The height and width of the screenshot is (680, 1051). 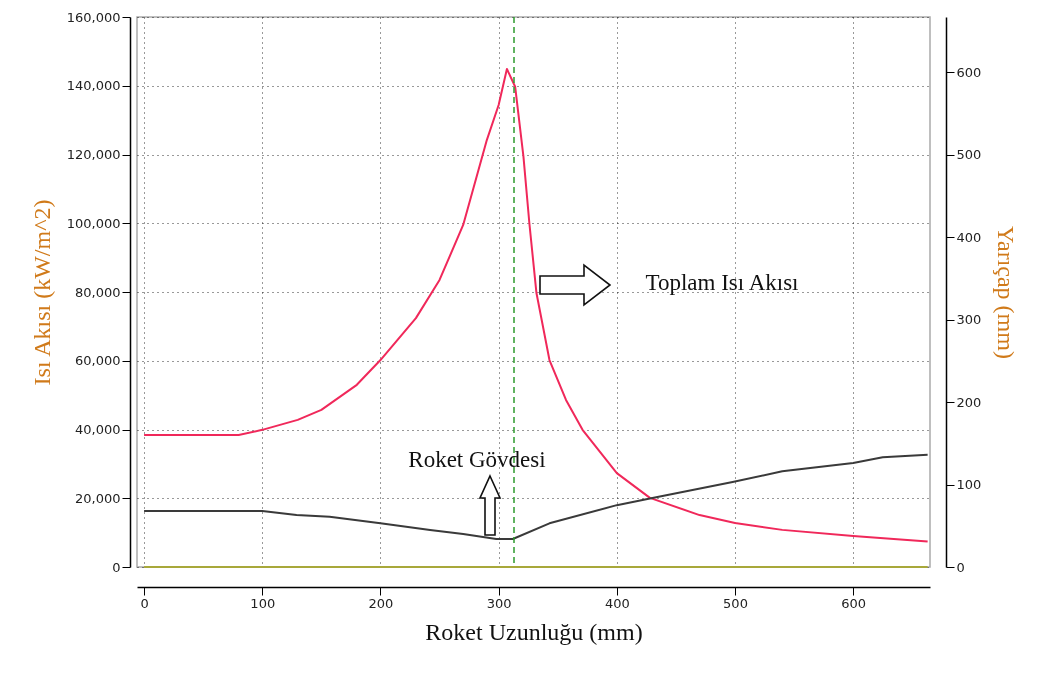 What do you see at coordinates (534, 631) in the screenshot?
I see `x-axis-title: Roket Uzunluğu (mm)` at bounding box center [534, 631].